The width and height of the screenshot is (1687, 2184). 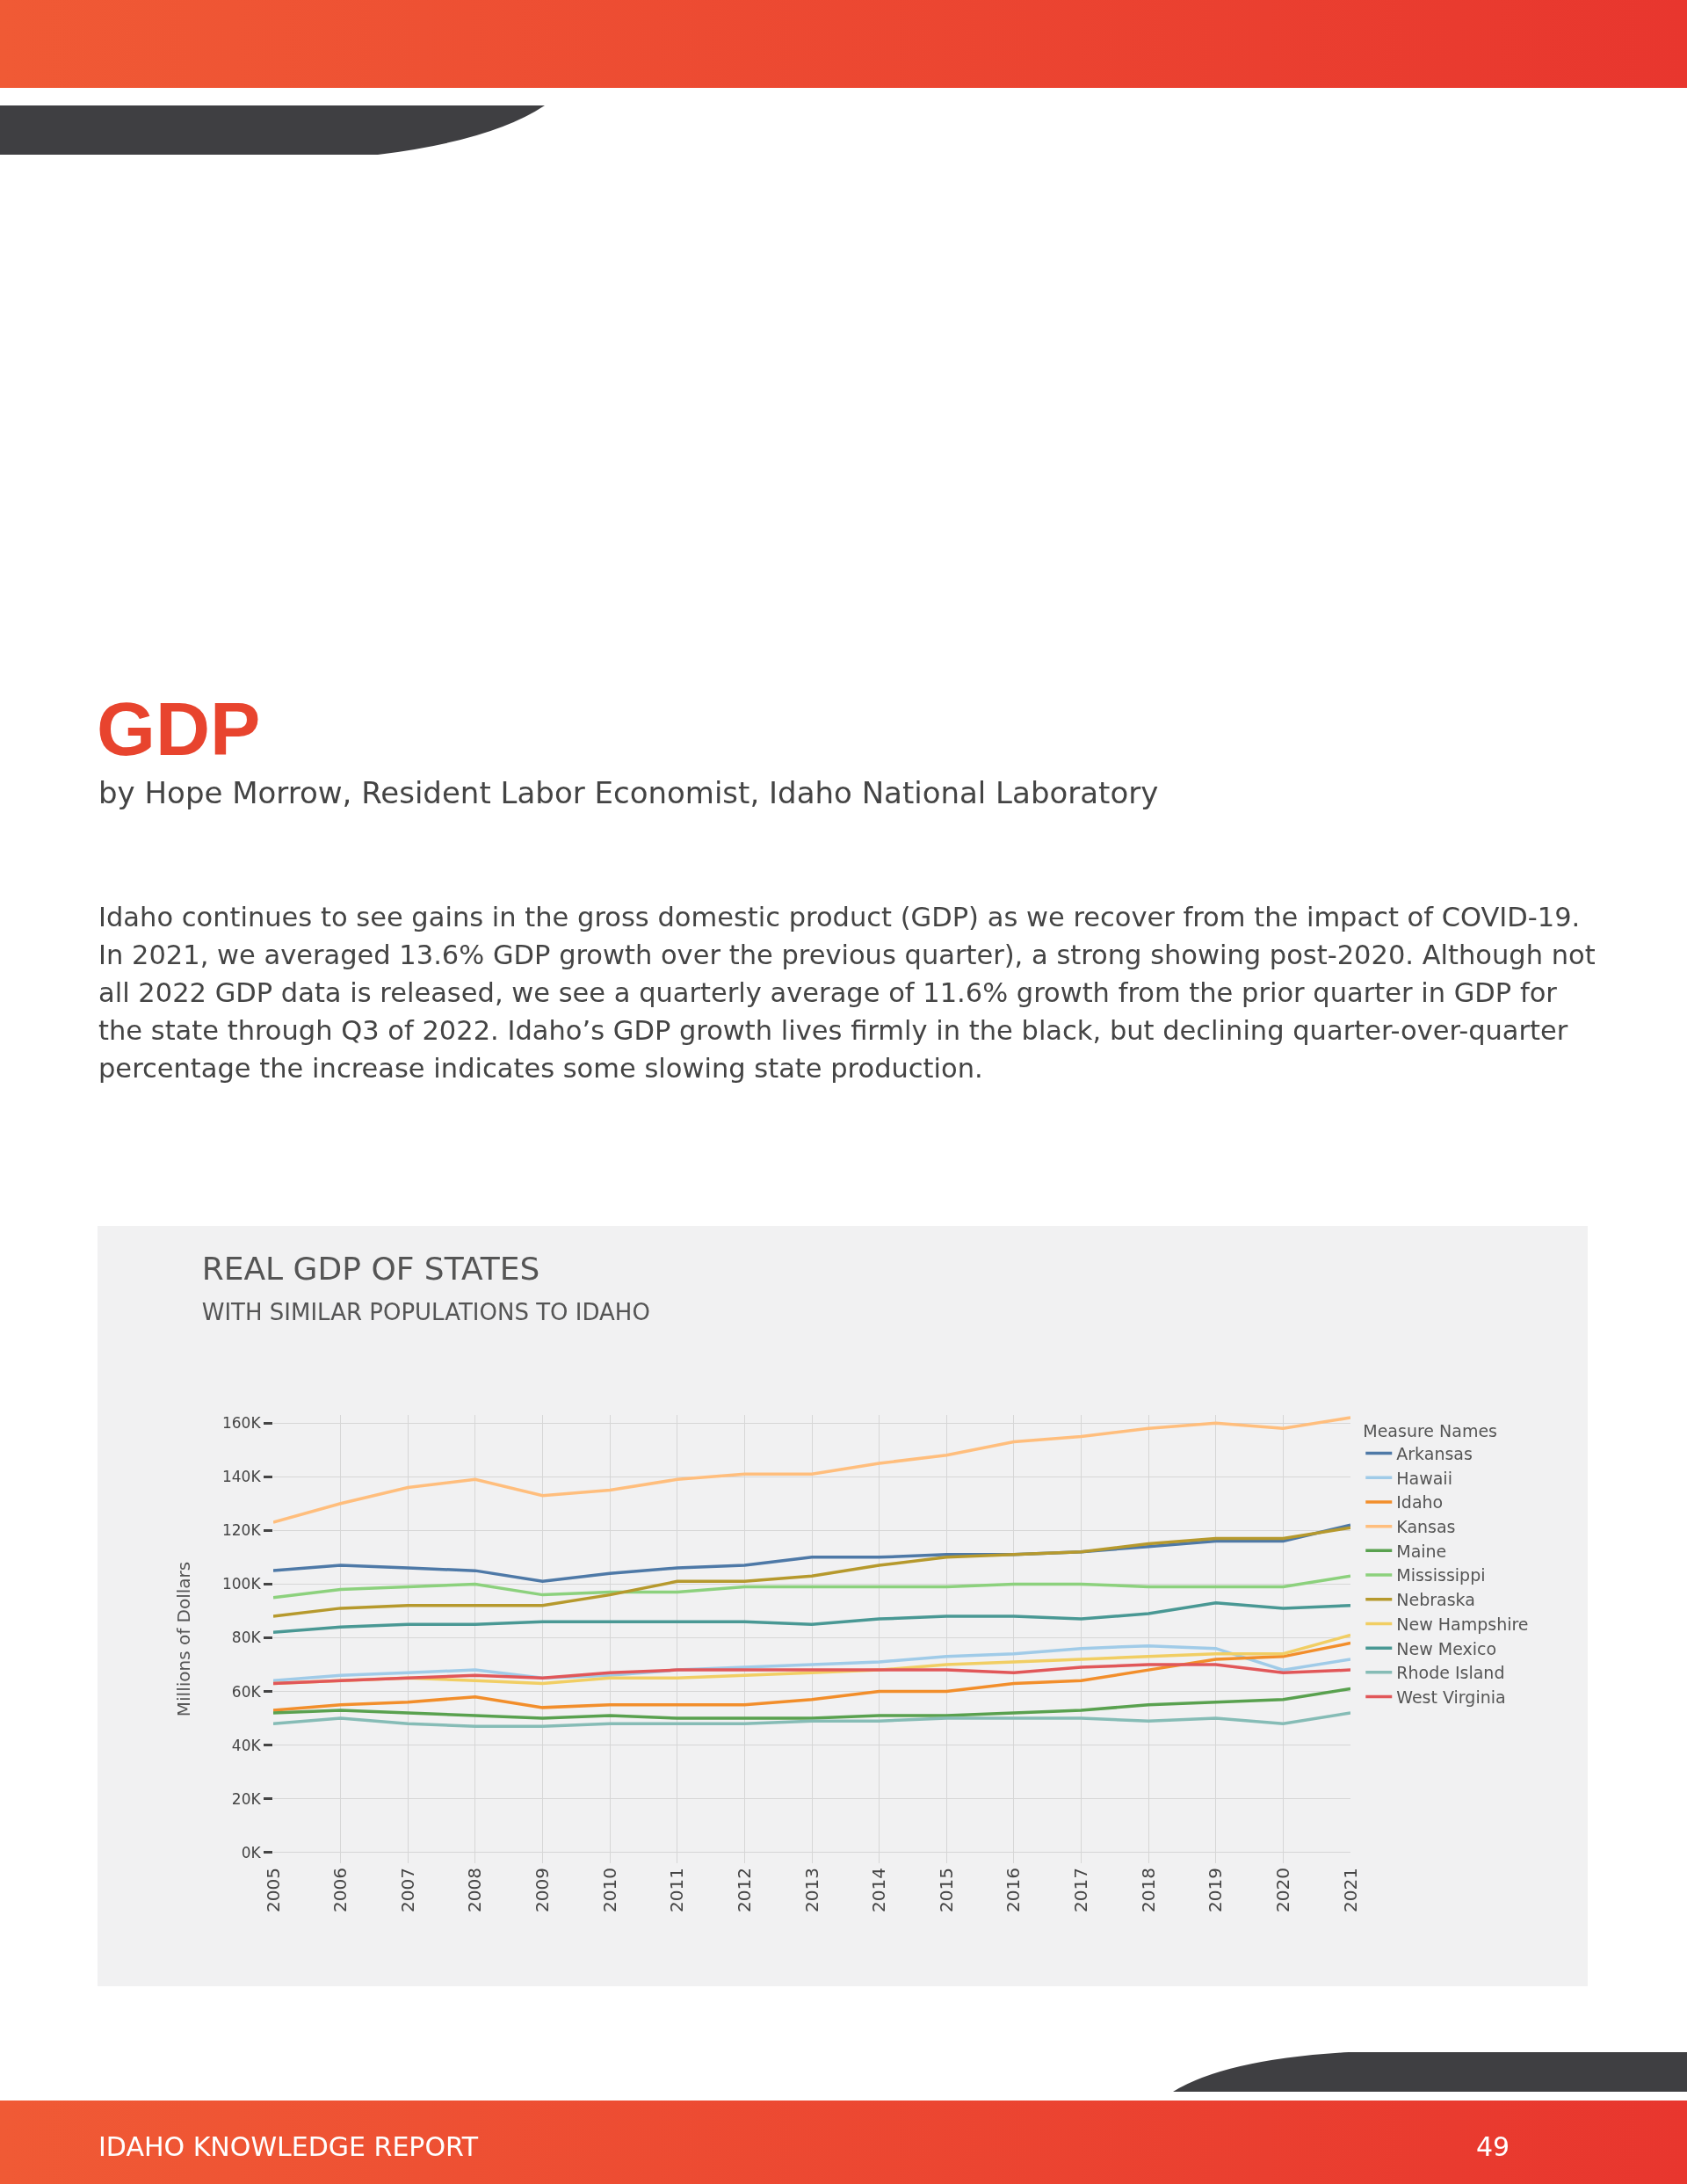 What do you see at coordinates (425, 1312) in the screenshot?
I see `chart-subtitle: WITH SIMILAR POPULATIONS TO IDAHO` at bounding box center [425, 1312].